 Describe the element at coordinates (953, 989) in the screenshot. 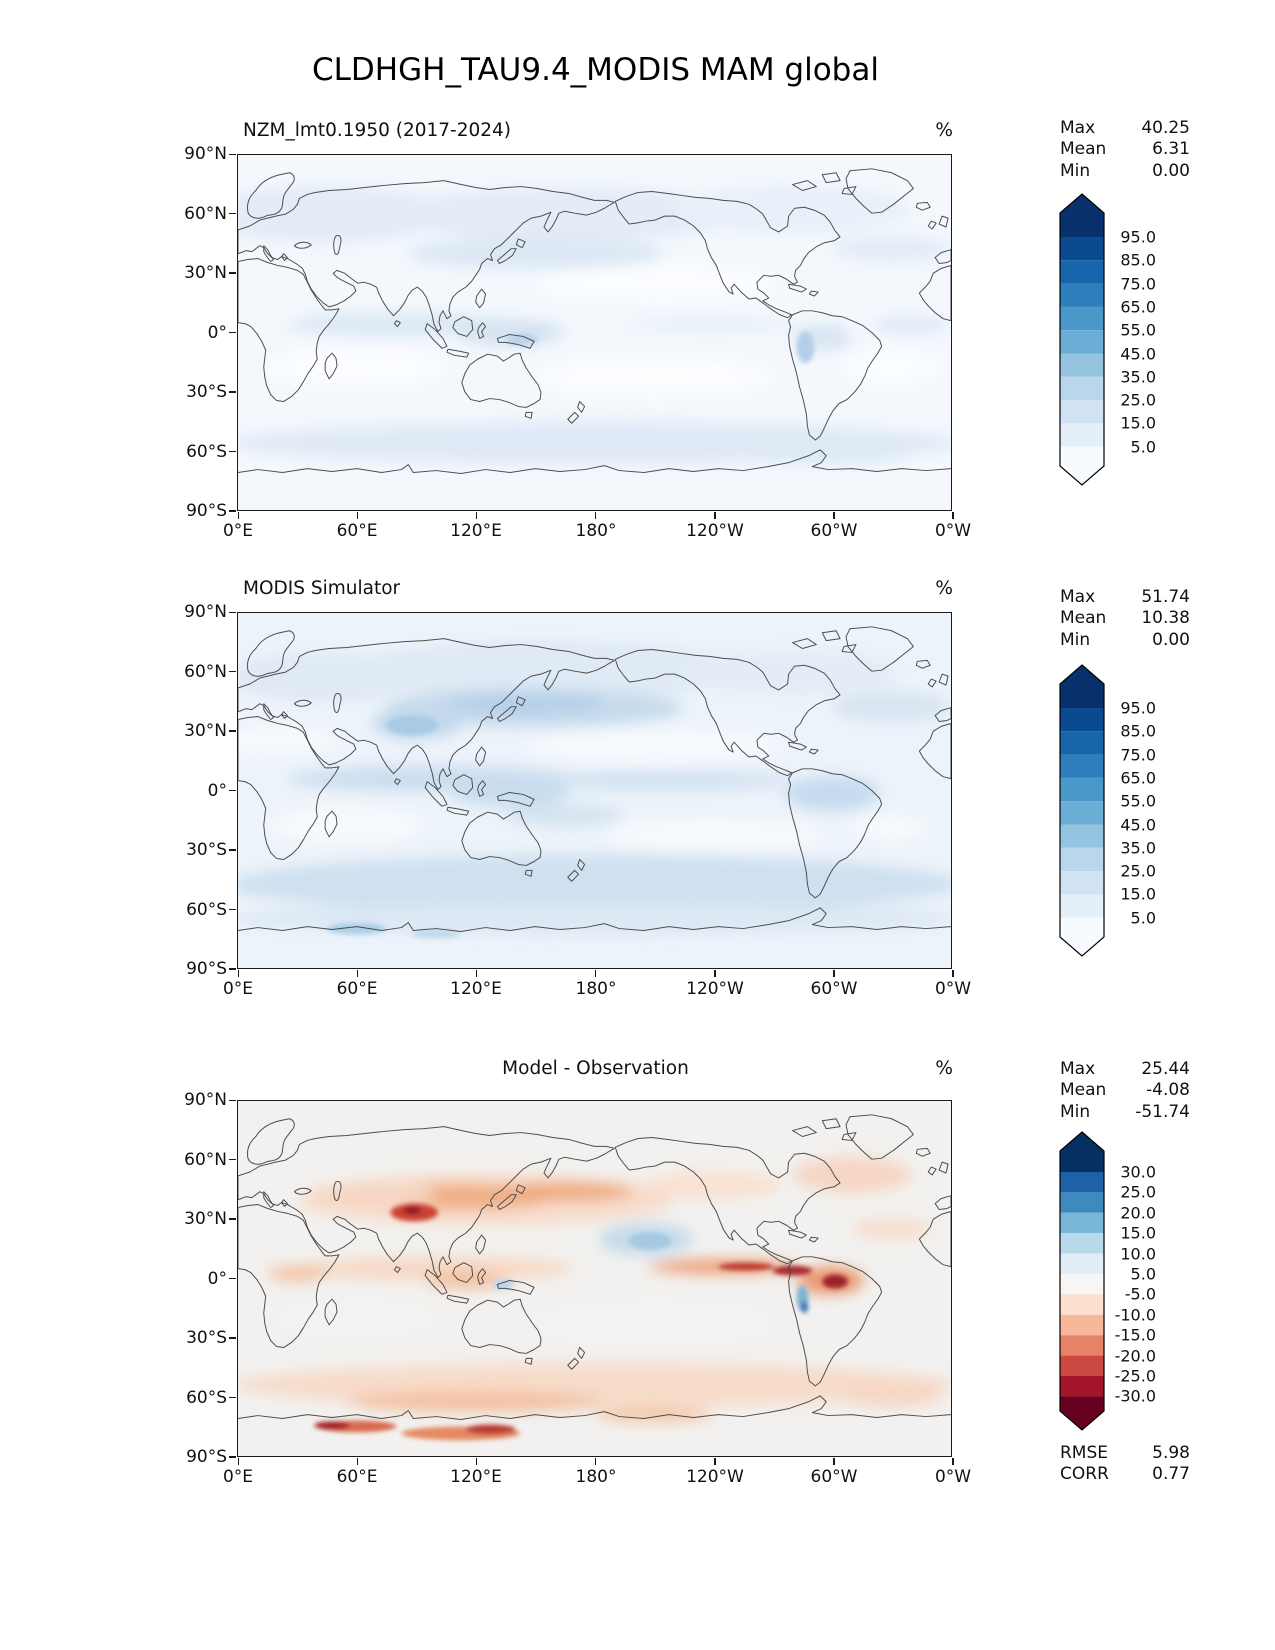

I see `panel2-xtick-label: 0°W` at that location.